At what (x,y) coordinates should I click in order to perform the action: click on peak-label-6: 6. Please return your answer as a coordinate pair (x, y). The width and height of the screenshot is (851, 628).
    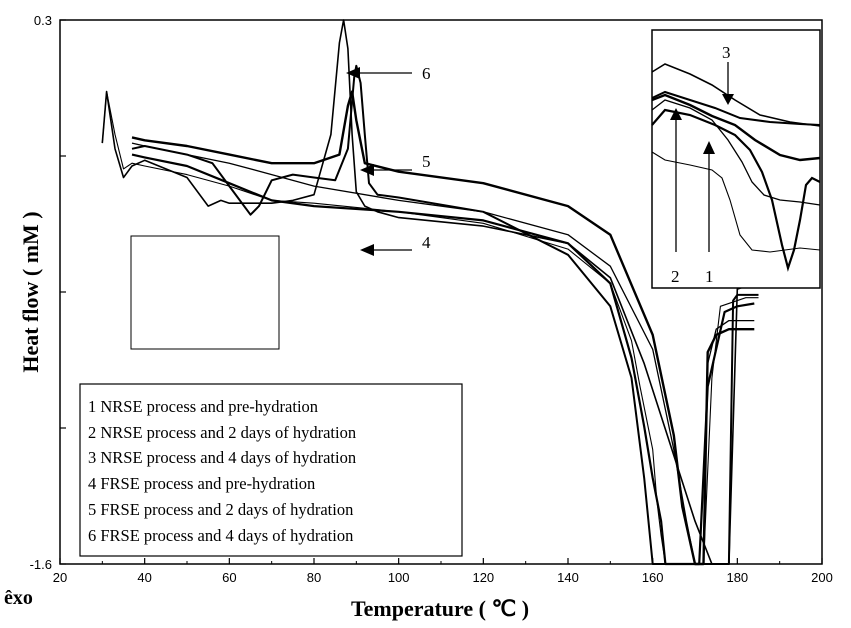
    Looking at the image, I should click on (426, 73).